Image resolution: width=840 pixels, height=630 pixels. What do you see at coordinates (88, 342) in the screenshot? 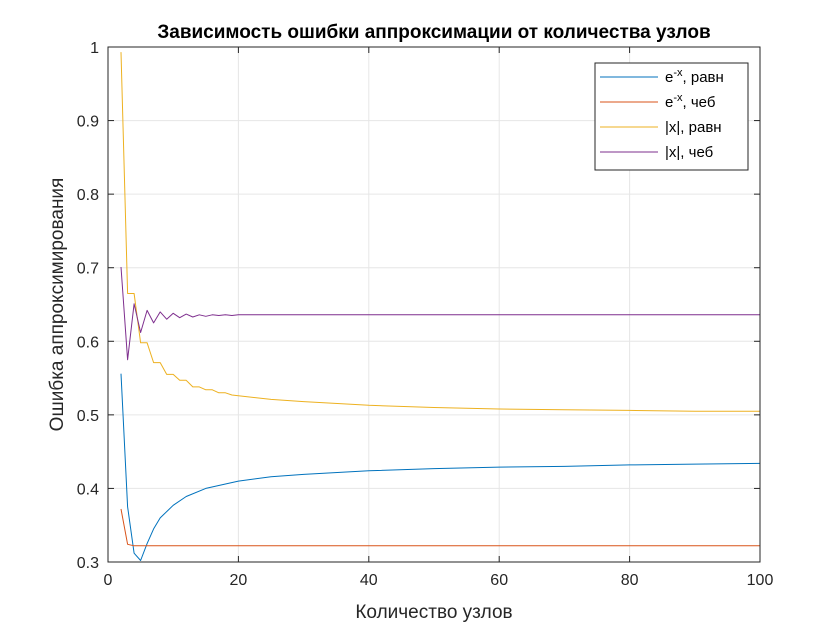
I see `y-tick-label: 0.6` at bounding box center [88, 342].